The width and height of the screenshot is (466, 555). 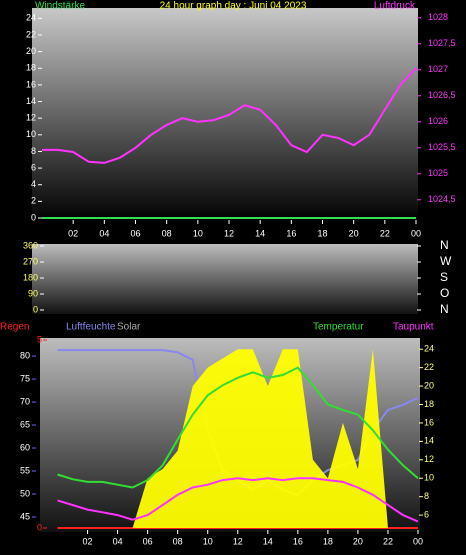 I want to click on legend-label: Taupunkt, so click(x=413, y=327).